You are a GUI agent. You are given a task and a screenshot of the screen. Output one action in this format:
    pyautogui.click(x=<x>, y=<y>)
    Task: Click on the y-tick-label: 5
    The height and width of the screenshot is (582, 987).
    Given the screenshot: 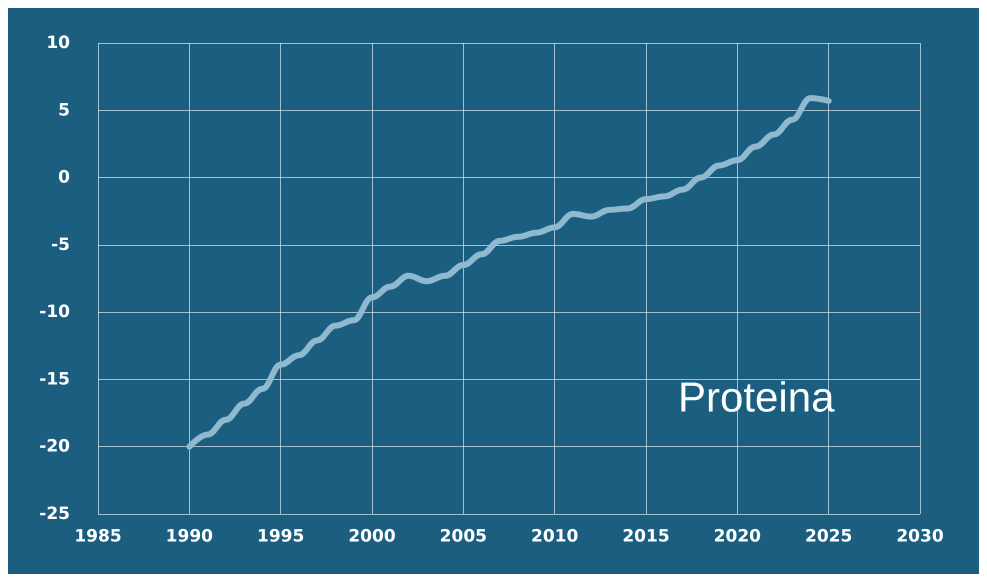 What is the action you would take?
    pyautogui.click(x=64, y=110)
    